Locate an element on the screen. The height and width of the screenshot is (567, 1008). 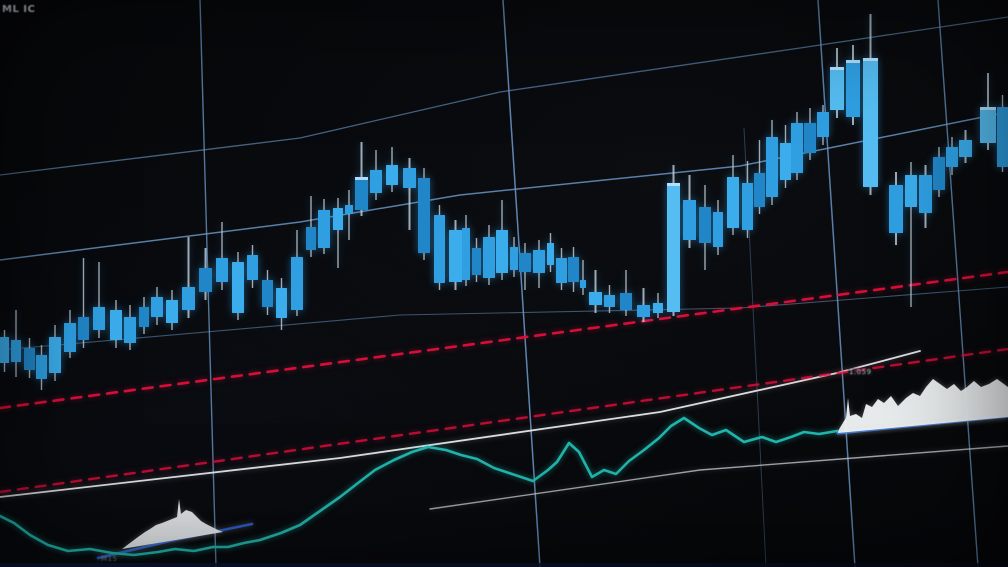
left-area-baseline-blue is located at coordinates (175, 541).